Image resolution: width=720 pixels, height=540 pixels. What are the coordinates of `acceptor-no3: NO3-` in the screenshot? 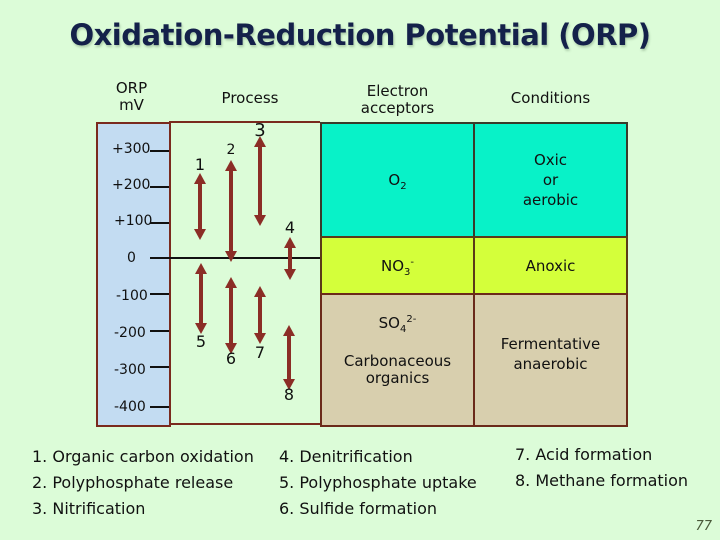 It's located at (397, 267).